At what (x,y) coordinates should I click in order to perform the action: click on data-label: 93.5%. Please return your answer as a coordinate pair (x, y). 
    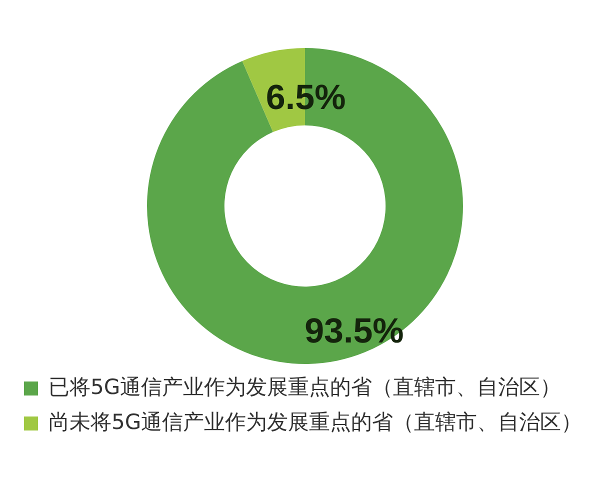
    Looking at the image, I should click on (354, 330).